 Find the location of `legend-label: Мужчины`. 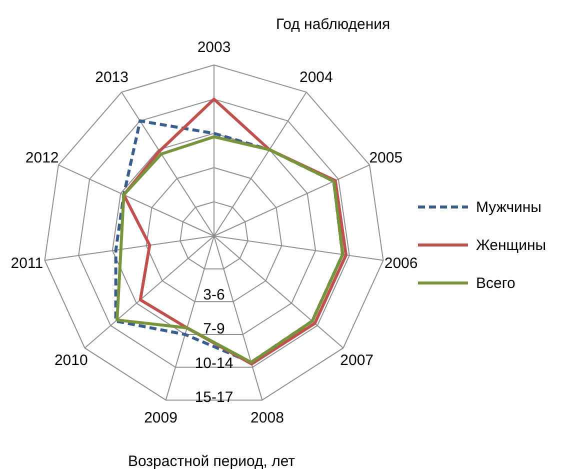

legend-label: Мужчины is located at coordinates (509, 207).